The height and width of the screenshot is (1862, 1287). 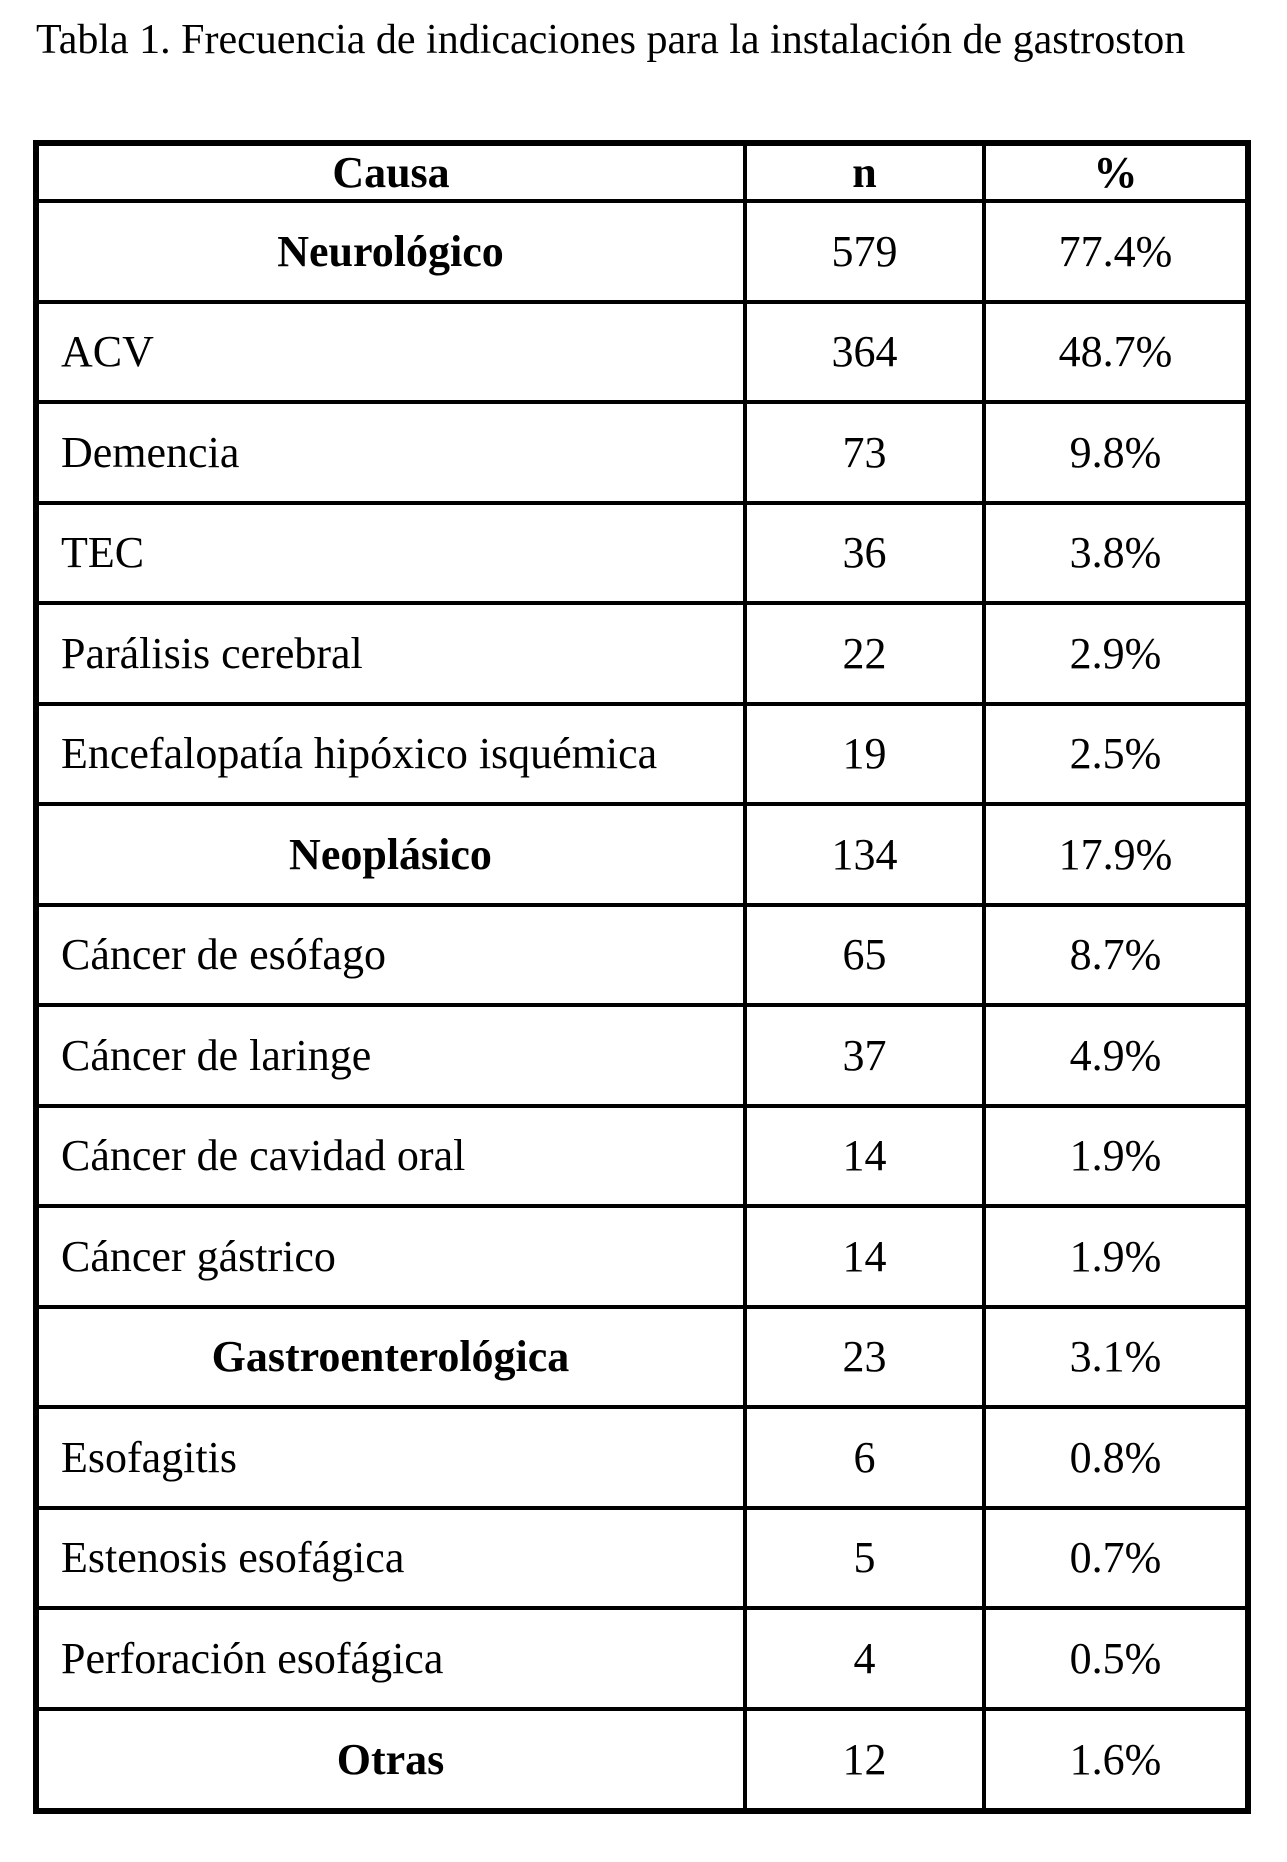 I want to click on item-row: Perforación esofágica 4 0.5%, so click(x=642, y=1658).